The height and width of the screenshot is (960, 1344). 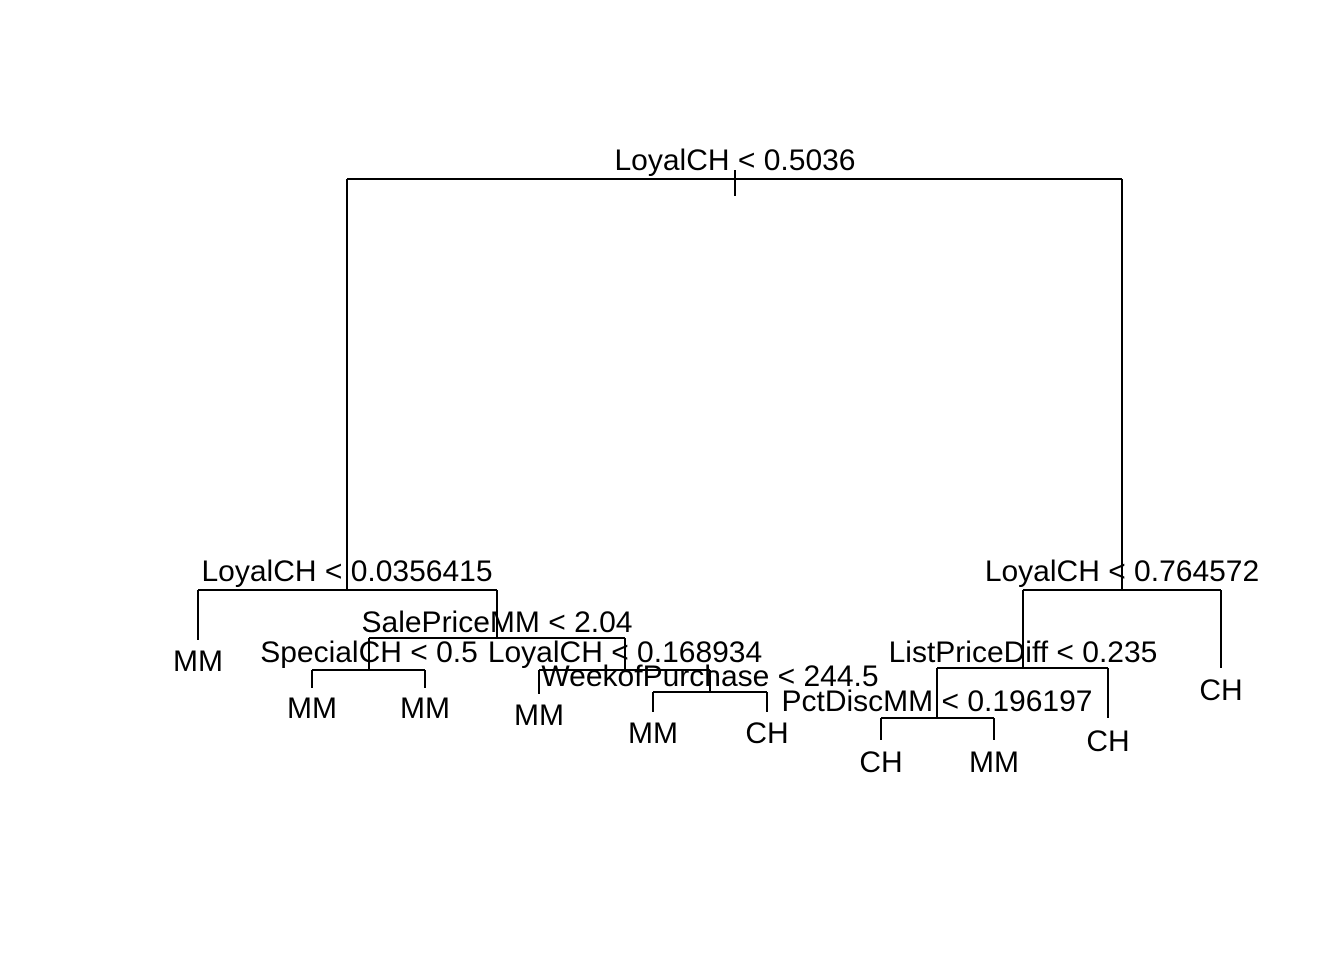 I want to click on split-node-pctdiscmm, so click(x=937, y=728).